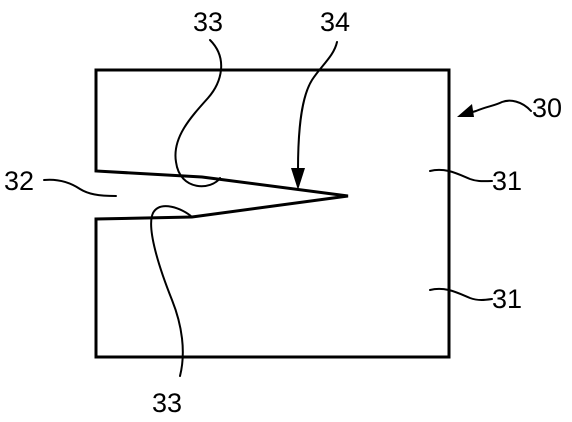  What do you see at coordinates (198, 113) in the screenshot?
I see `leader-33-upper` at bounding box center [198, 113].